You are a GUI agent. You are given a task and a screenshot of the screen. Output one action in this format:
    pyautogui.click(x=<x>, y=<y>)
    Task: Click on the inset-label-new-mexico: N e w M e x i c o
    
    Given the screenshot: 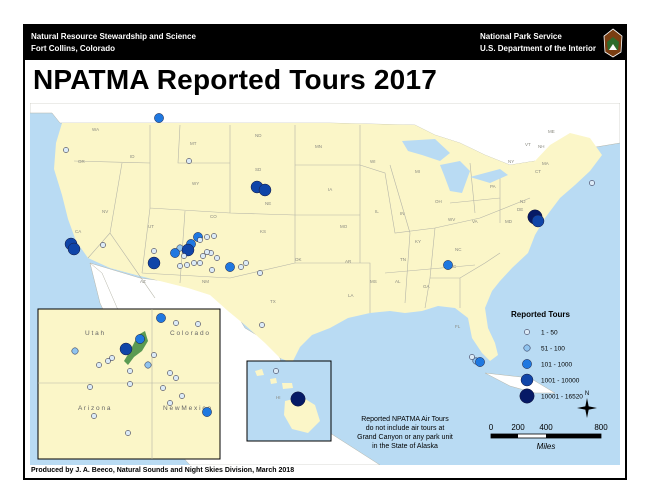 What is the action you would take?
    pyautogui.click(x=187, y=408)
    